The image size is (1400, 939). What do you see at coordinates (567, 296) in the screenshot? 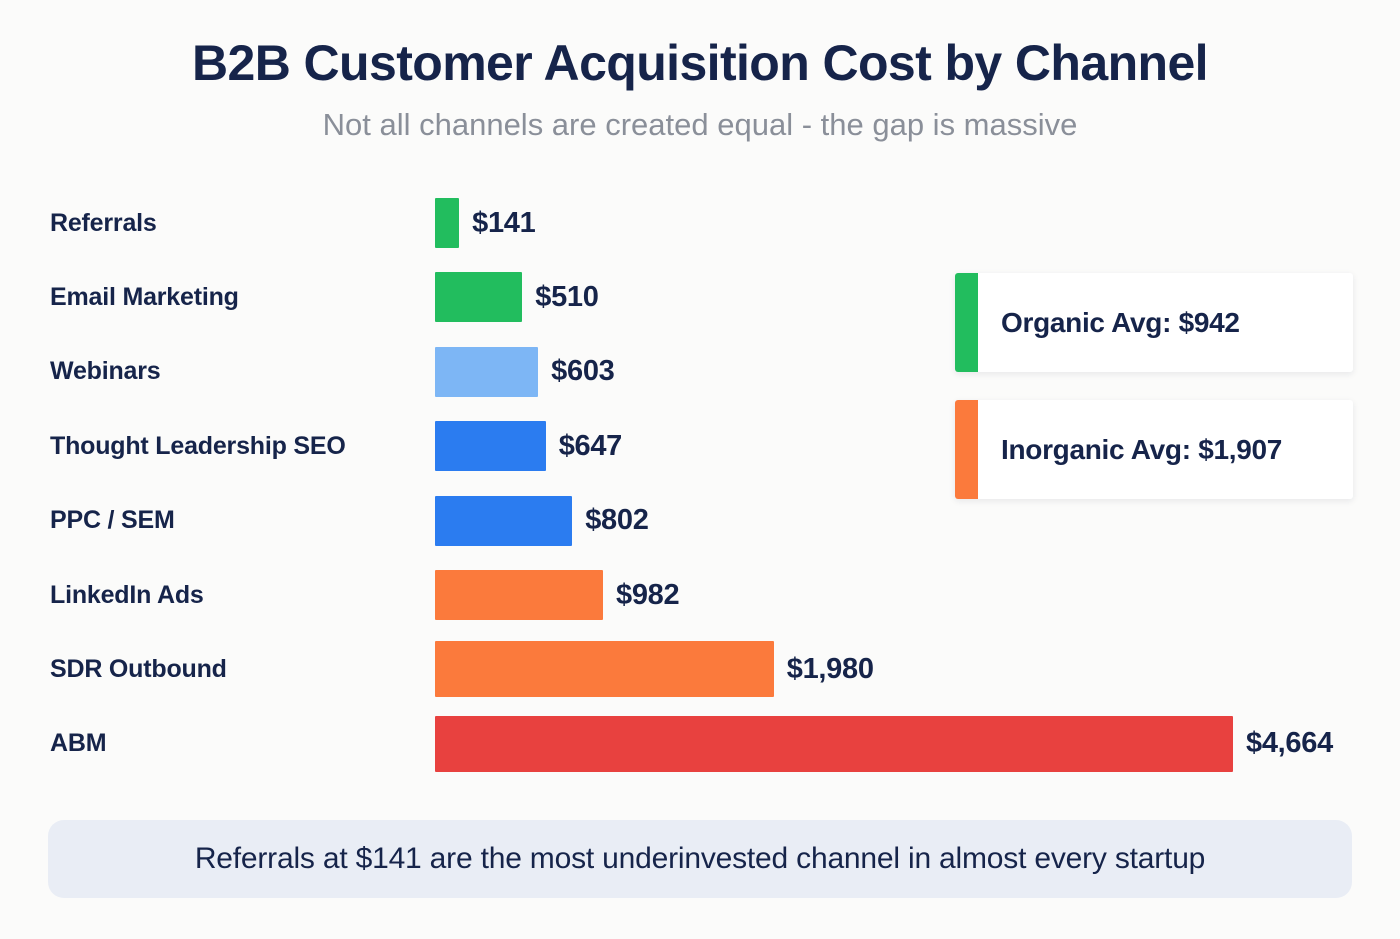
I see `bar-value-label: $510` at bounding box center [567, 296].